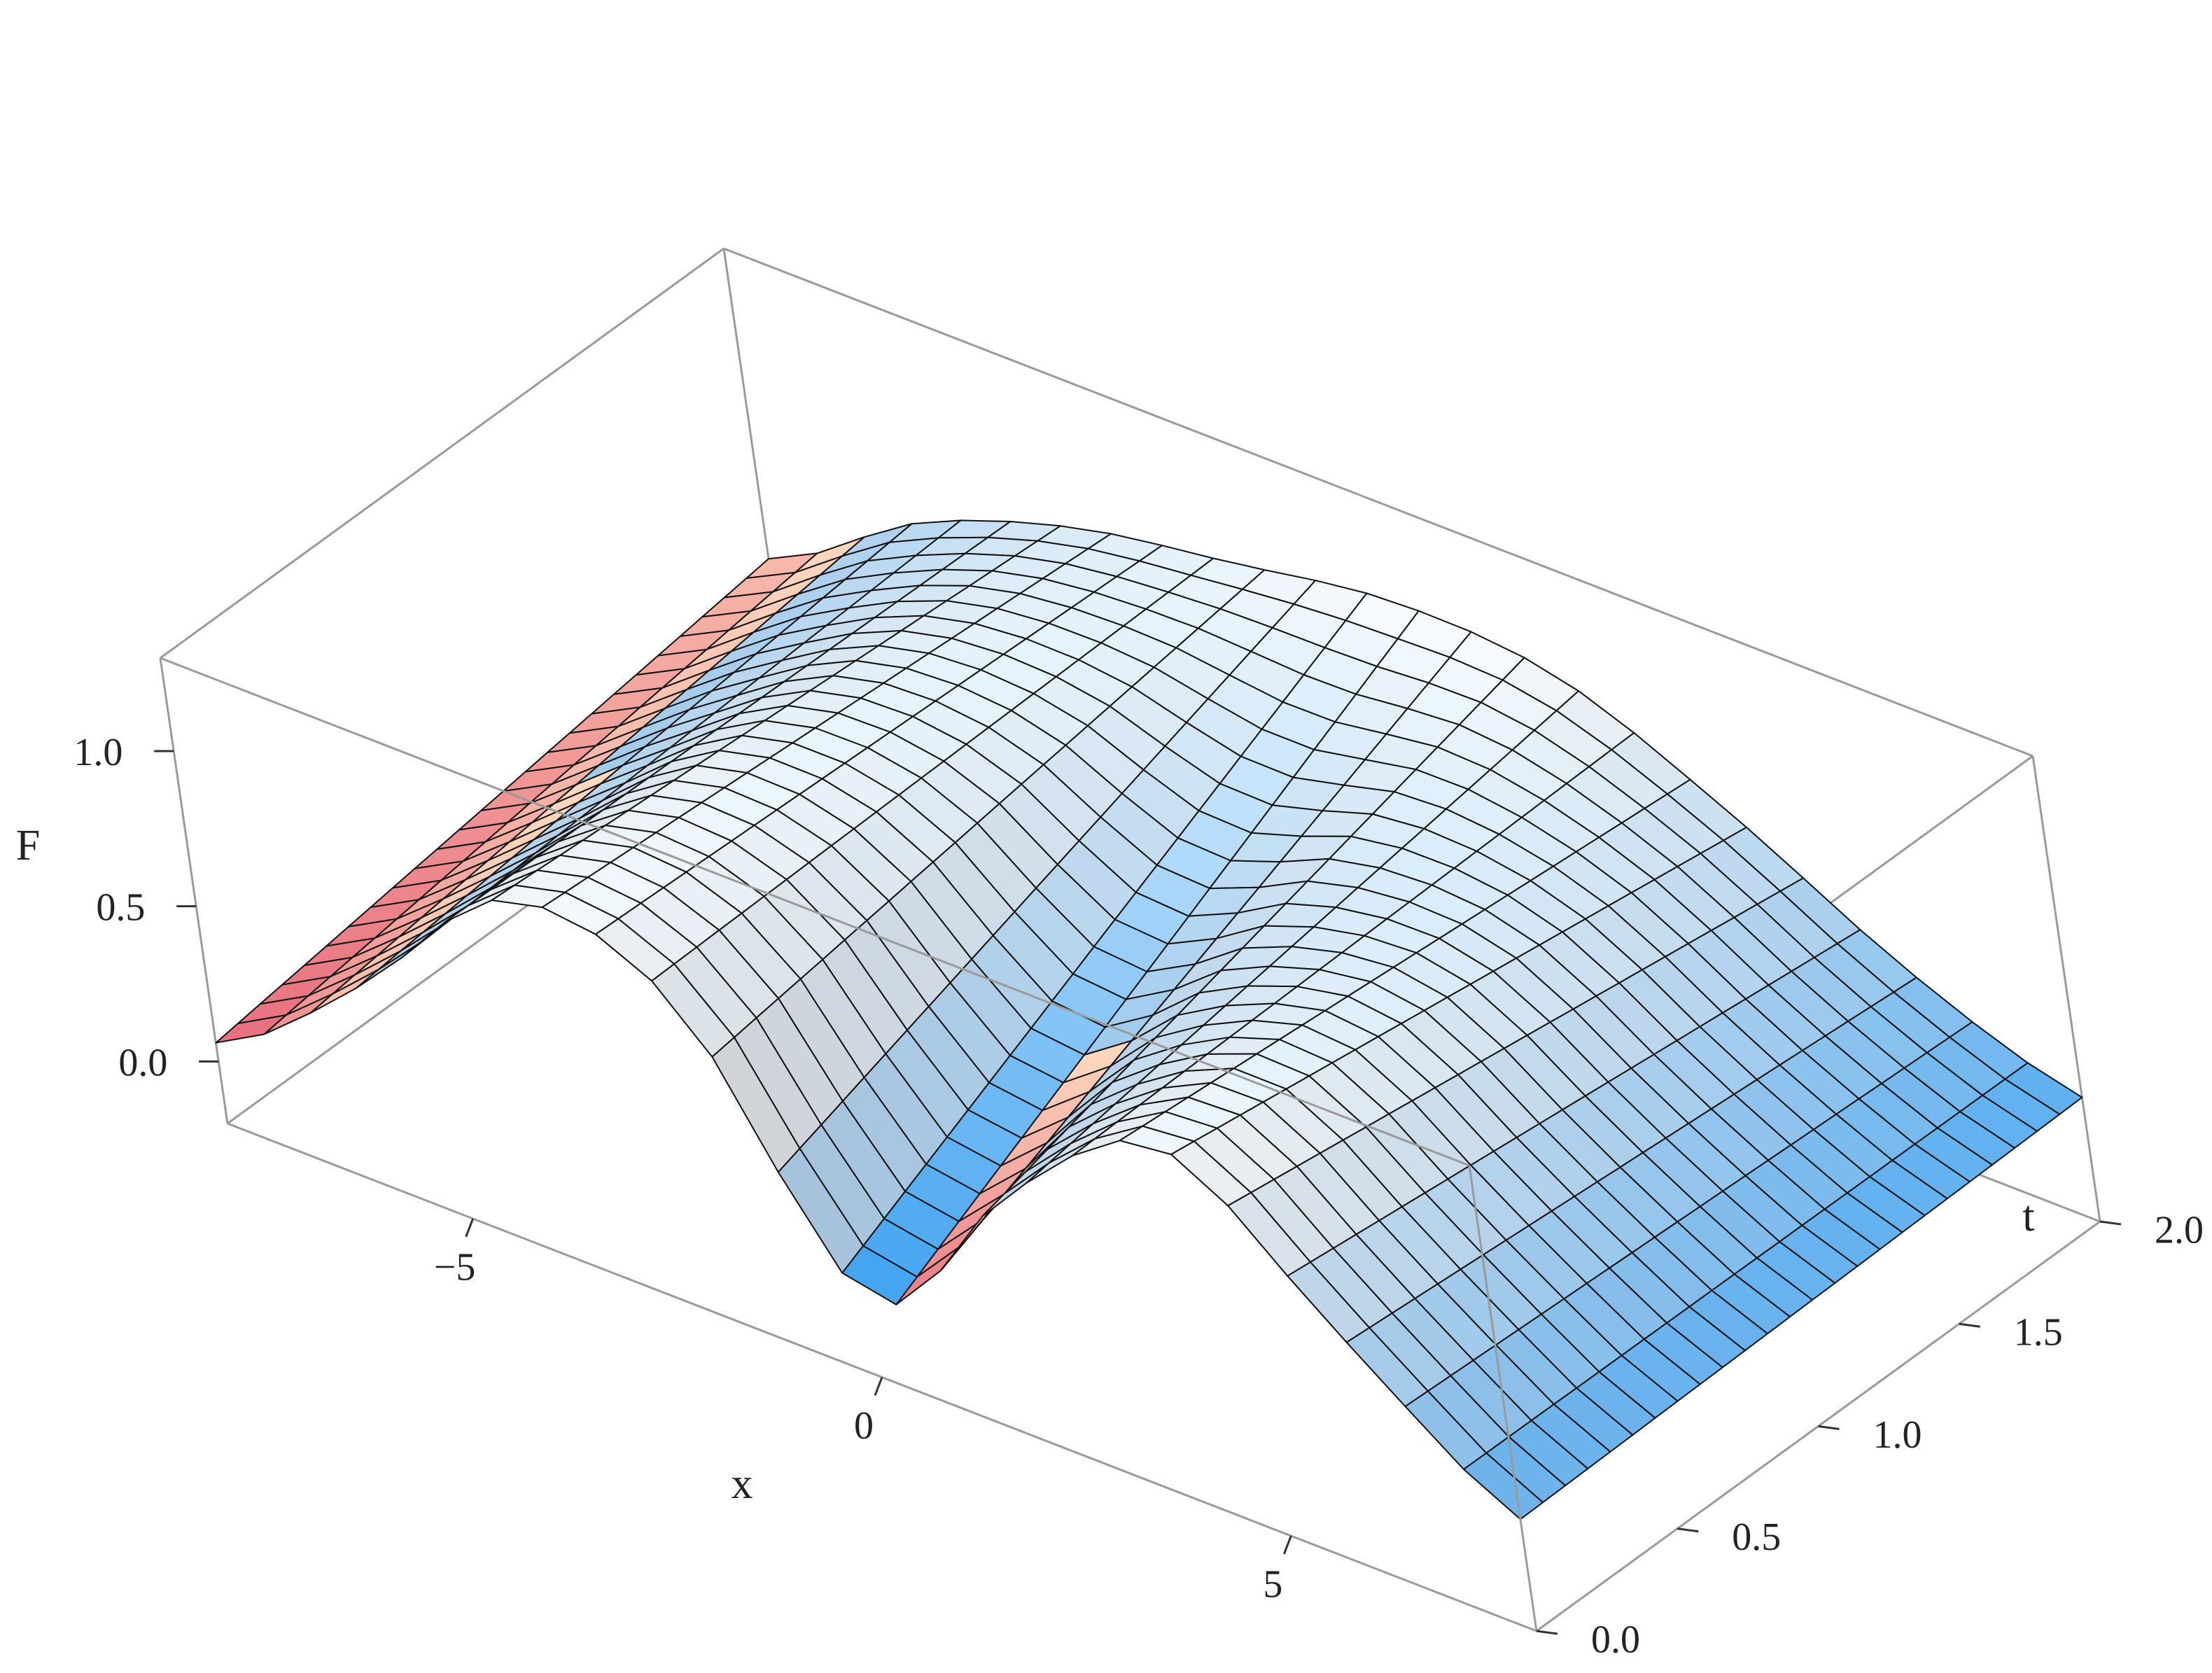 The width and height of the screenshot is (2212, 1673). I want to click on t-axis-label: t, so click(2028, 1216).